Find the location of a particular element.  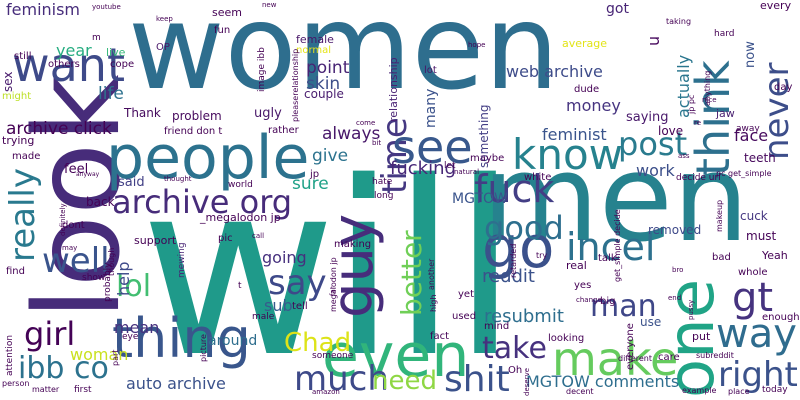

word-love: love is located at coordinates (671, 131).